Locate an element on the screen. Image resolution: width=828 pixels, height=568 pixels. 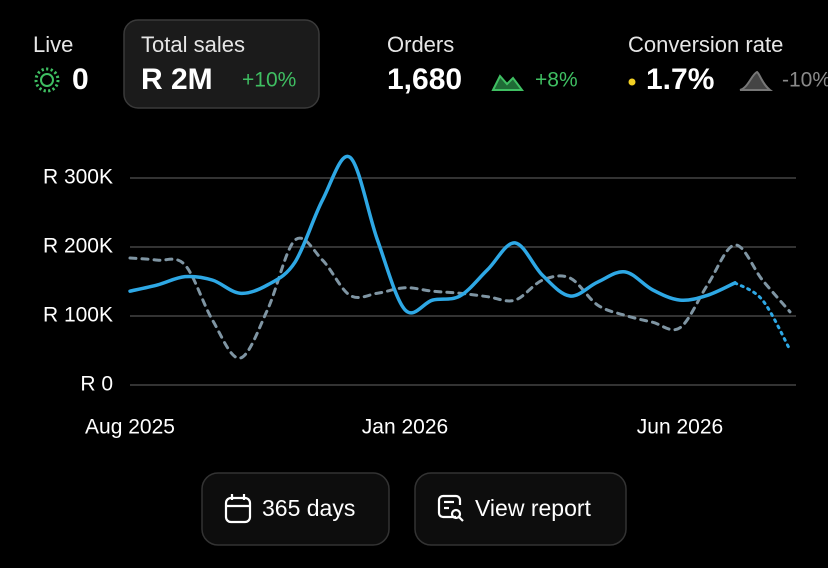
y-tick-label: R 0 is located at coordinates (96, 384).